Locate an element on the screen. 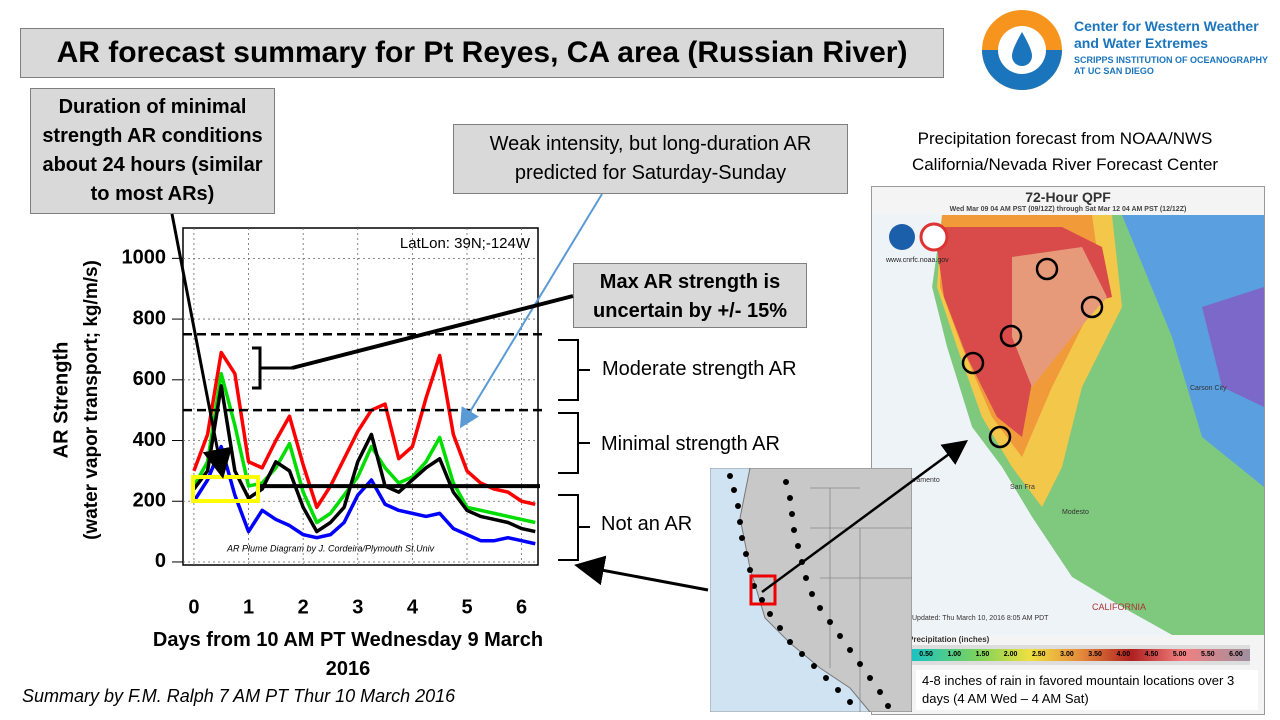  x-tick-label: 5 is located at coordinates (466, 607).